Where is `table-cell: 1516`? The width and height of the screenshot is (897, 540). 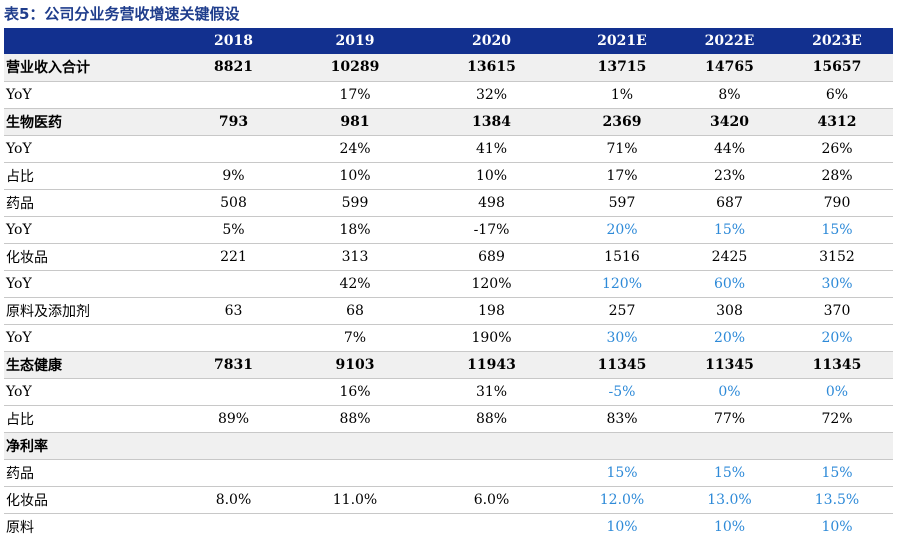
table-cell: 1516 is located at coordinates (622, 256).